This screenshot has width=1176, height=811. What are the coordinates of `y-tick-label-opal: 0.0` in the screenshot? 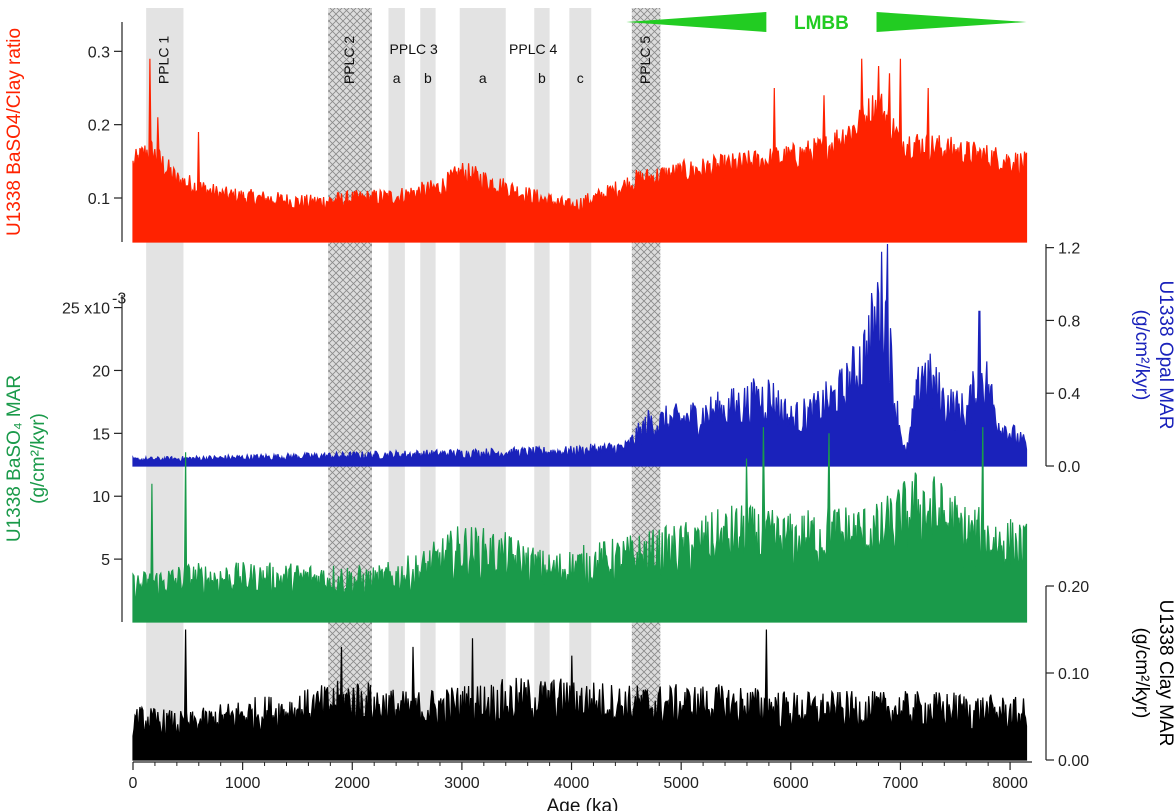 It's located at (1069, 467).